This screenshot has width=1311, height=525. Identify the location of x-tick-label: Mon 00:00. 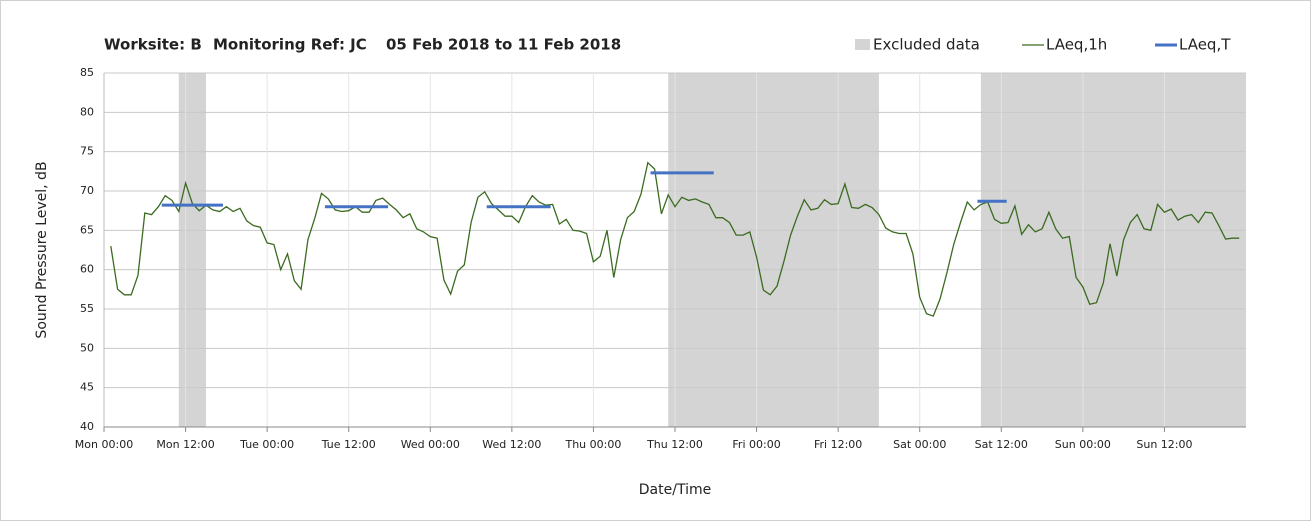
(104, 444).